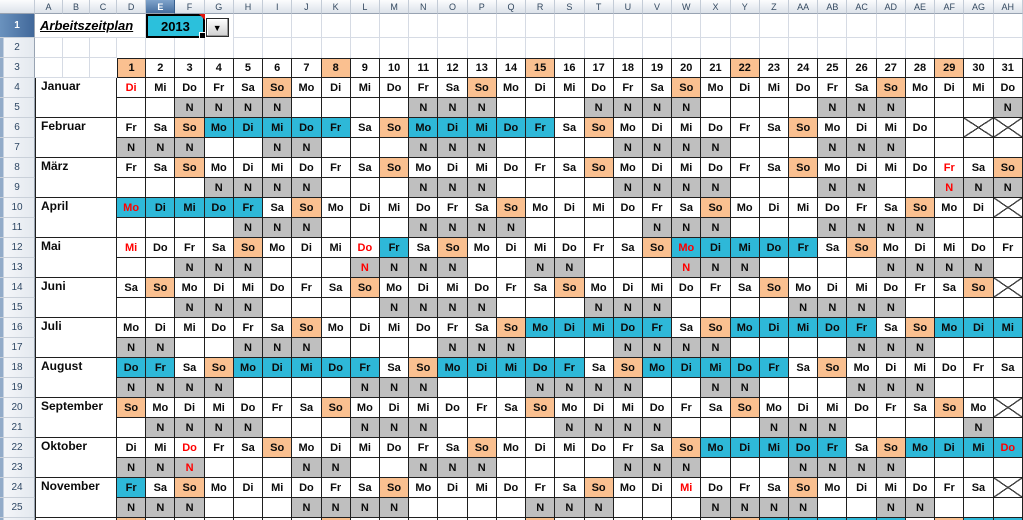  I want to click on day-number-cell: 30, so click(979, 68).